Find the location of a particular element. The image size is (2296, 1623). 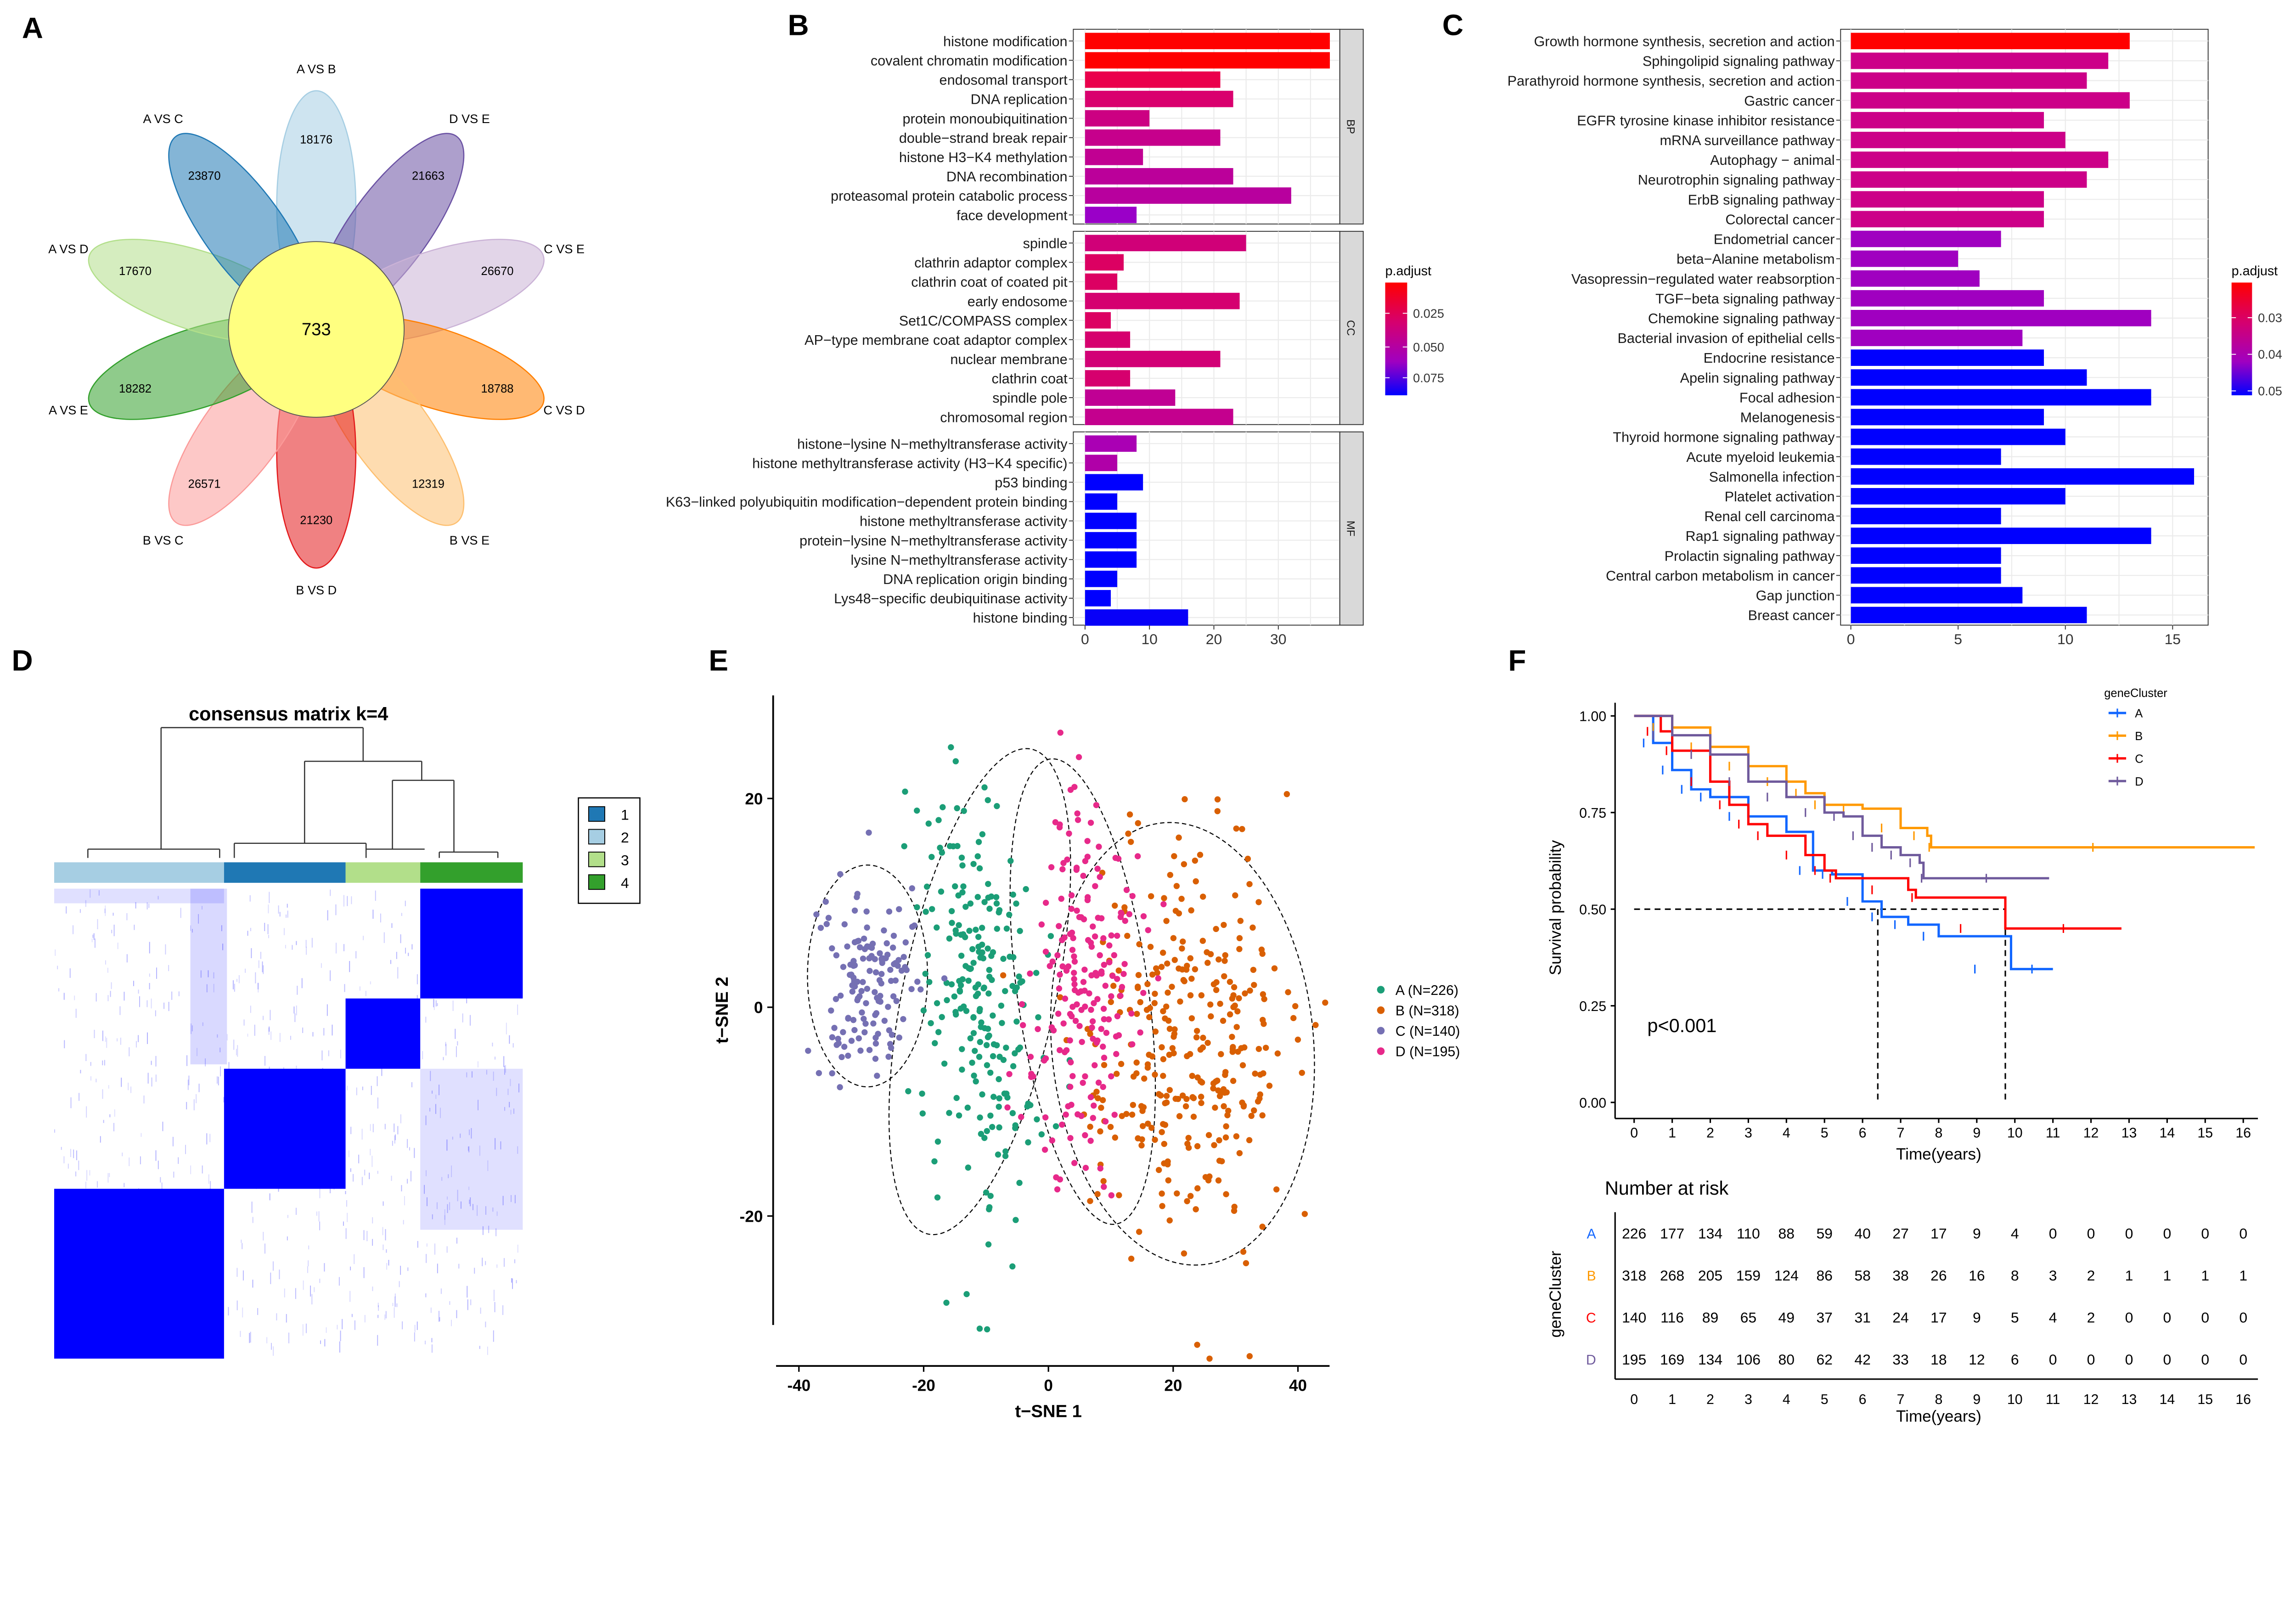

risk-count: 106 is located at coordinates (1749, 1359).